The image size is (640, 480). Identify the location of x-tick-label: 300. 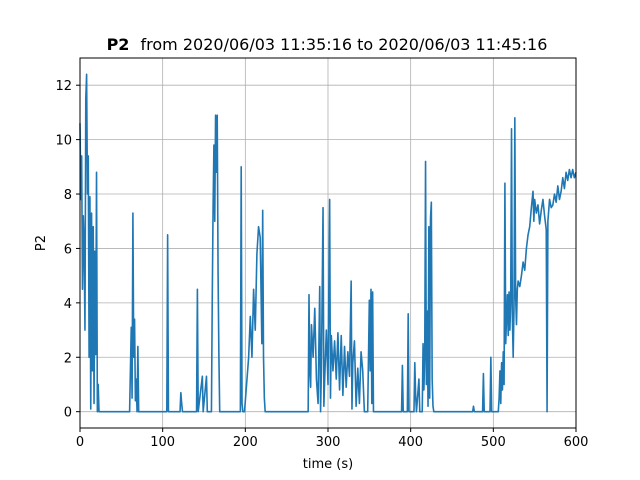
(328, 442).